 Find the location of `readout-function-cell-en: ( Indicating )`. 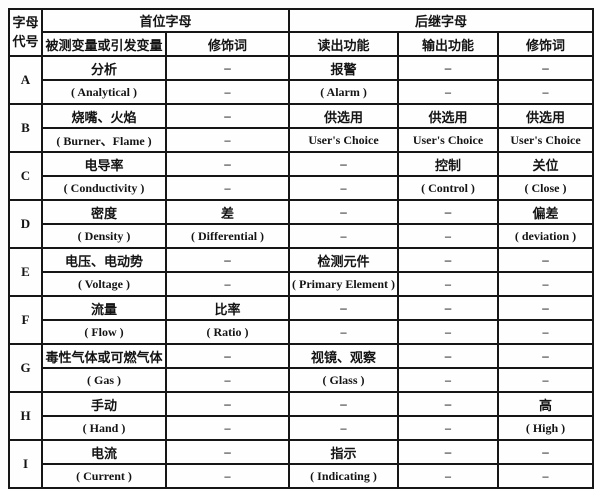

readout-function-cell-en: ( Indicating ) is located at coordinates (344, 476).